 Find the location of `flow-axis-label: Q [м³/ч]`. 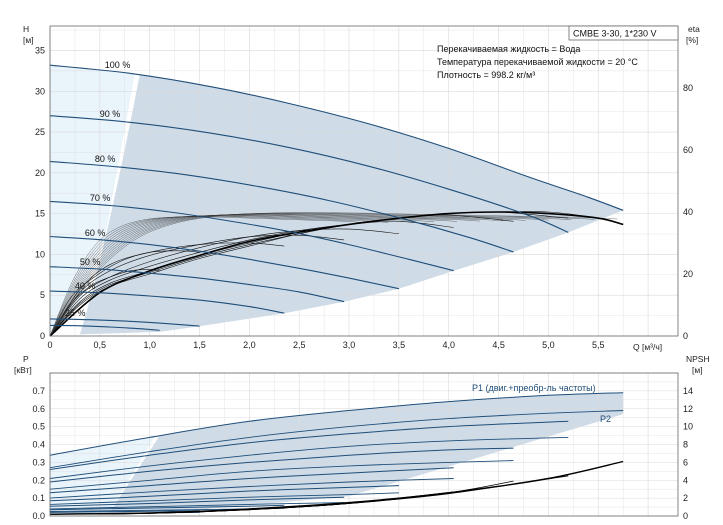

flow-axis-label: Q [м³/ч] is located at coordinates (647, 347).